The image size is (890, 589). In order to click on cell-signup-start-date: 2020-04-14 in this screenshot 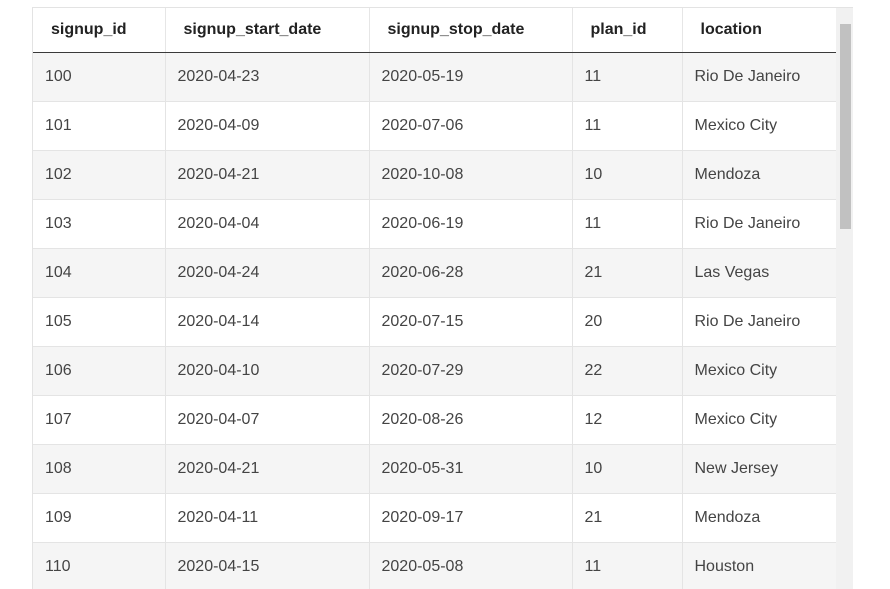, I will do `click(267, 322)`.